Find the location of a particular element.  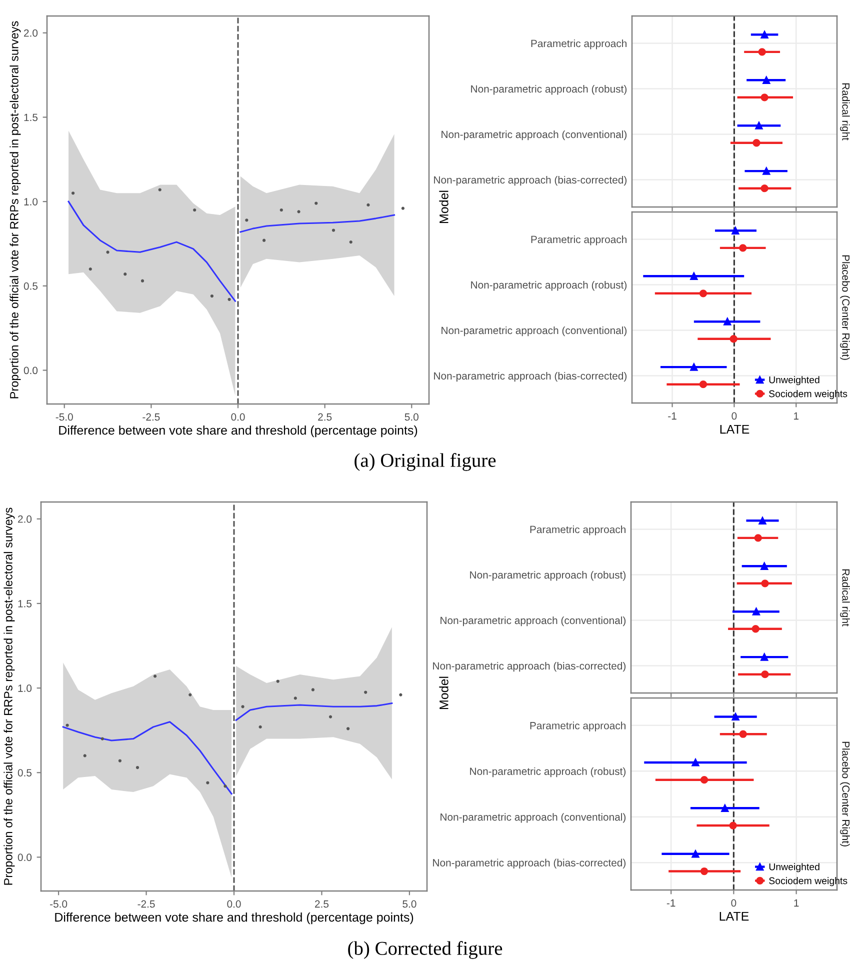

text: (a) Original figure is located at coordinates (425, 462).